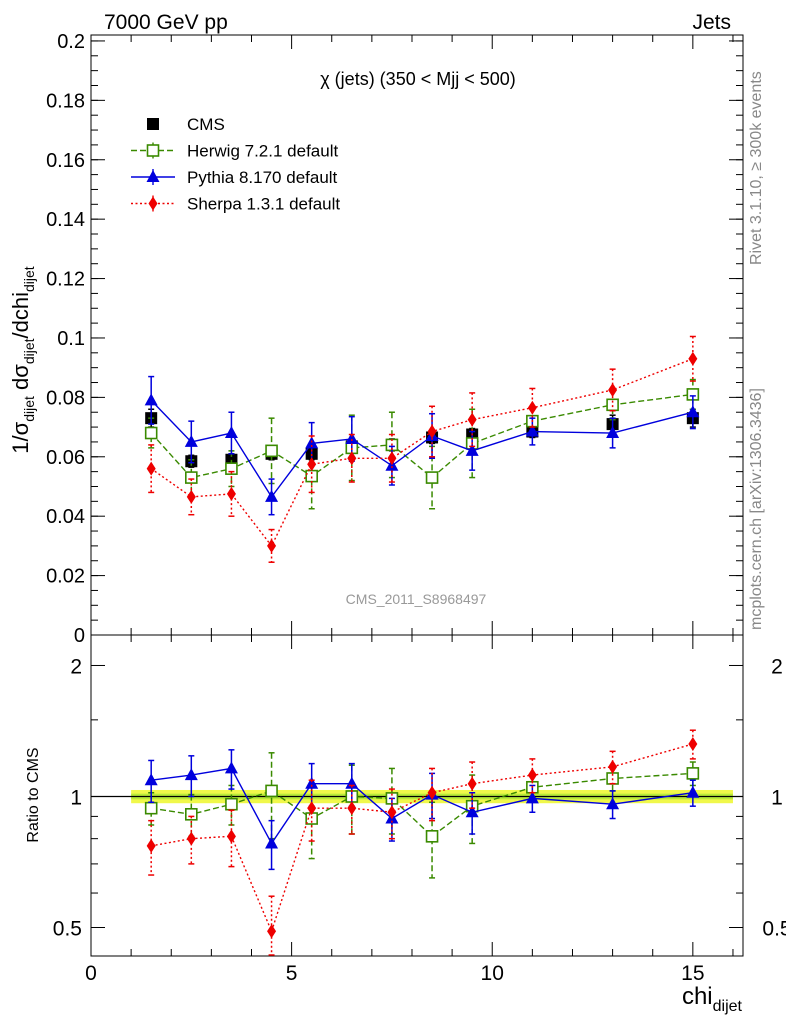  Describe the element at coordinates (65, 161) in the screenshot. I see `y-tick-label: 0.16` at that location.